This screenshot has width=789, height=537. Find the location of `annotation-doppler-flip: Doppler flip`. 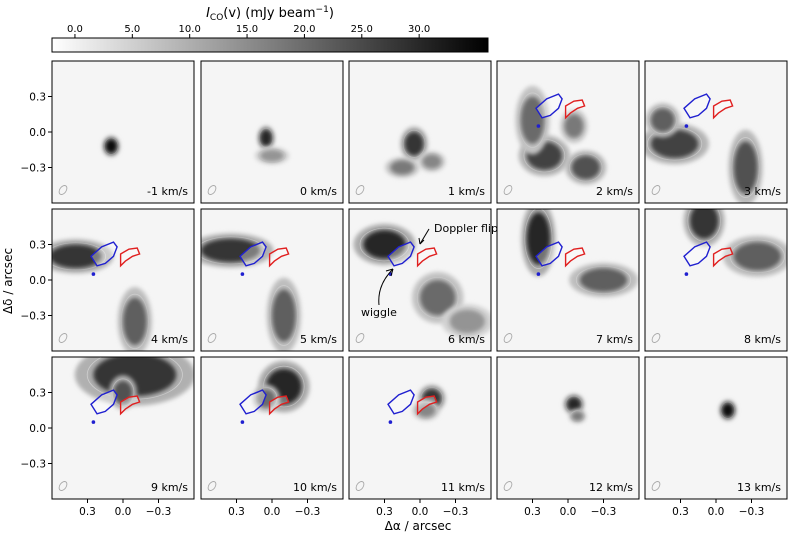

annotation-doppler-flip: Doppler flip is located at coordinates (466, 228).